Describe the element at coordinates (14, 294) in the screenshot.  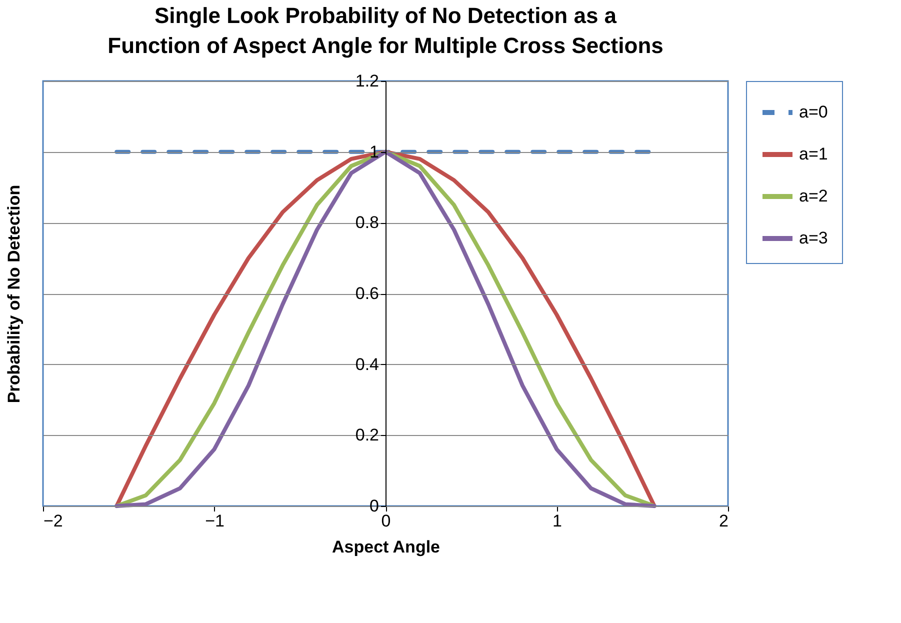
I see `y-axis-title: Probability of No Detection` at that location.